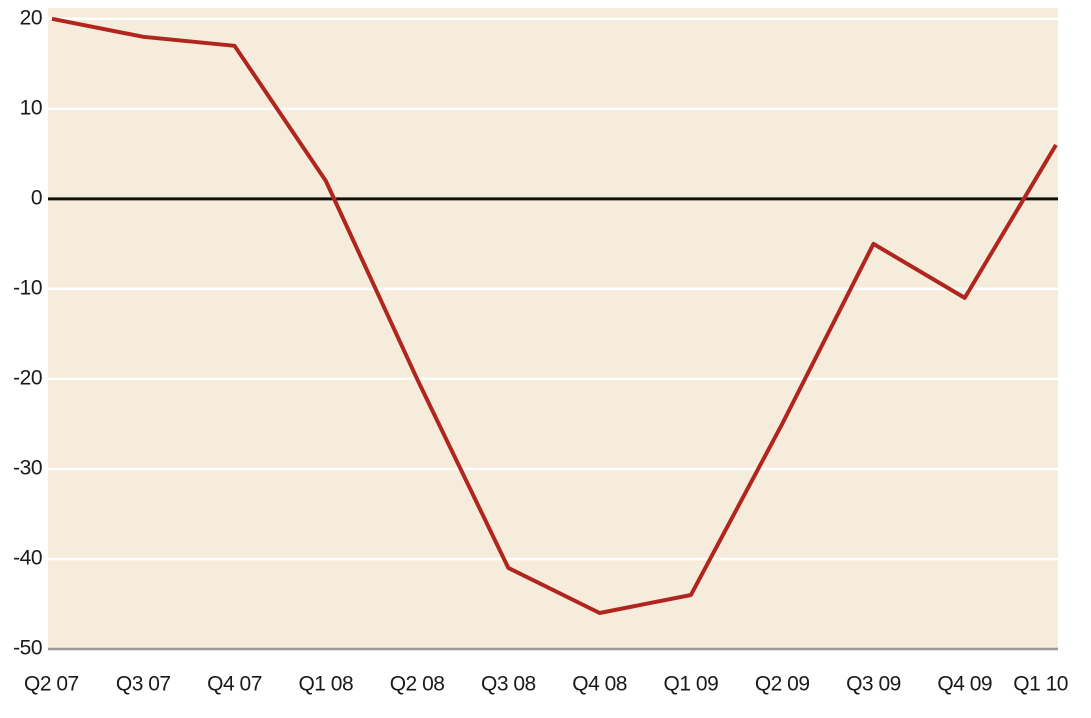 The width and height of the screenshot is (1091, 718). Describe the element at coordinates (27, 648) in the screenshot. I see `y-tick-label: -50` at that location.